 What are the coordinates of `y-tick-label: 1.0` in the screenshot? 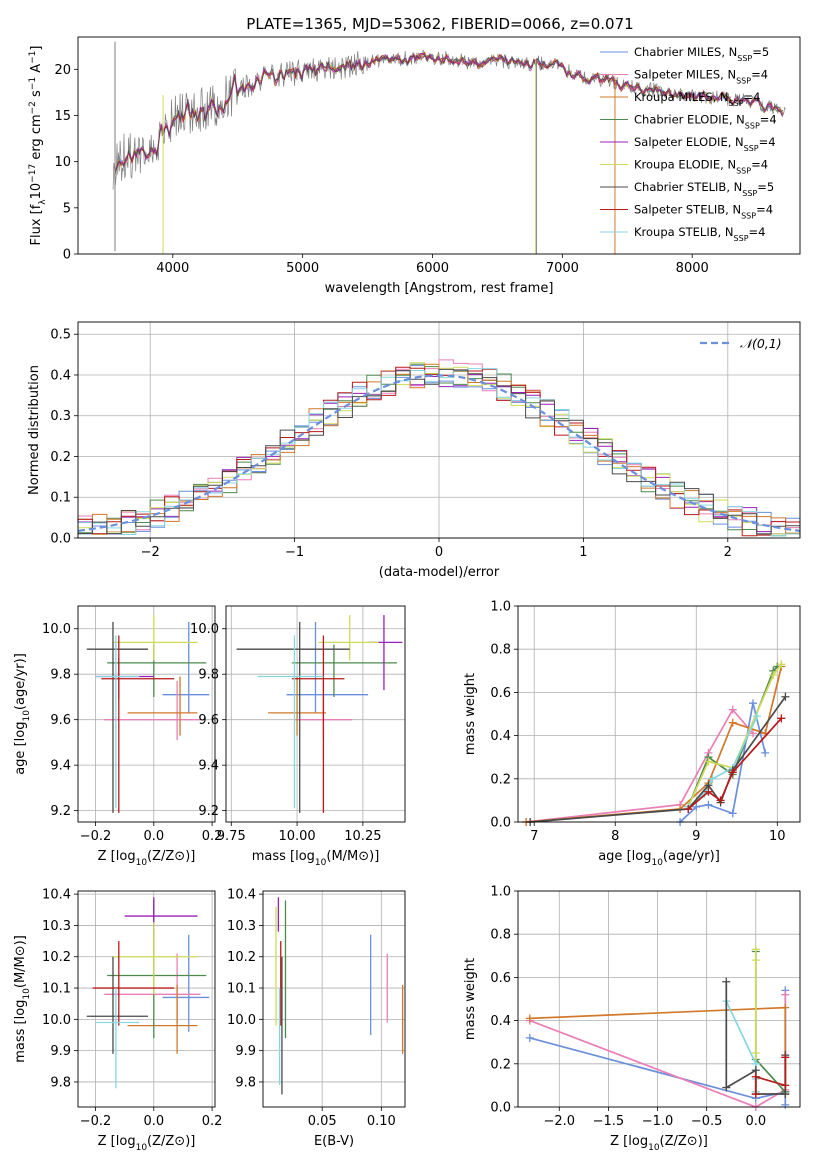 It's located at (500, 892).